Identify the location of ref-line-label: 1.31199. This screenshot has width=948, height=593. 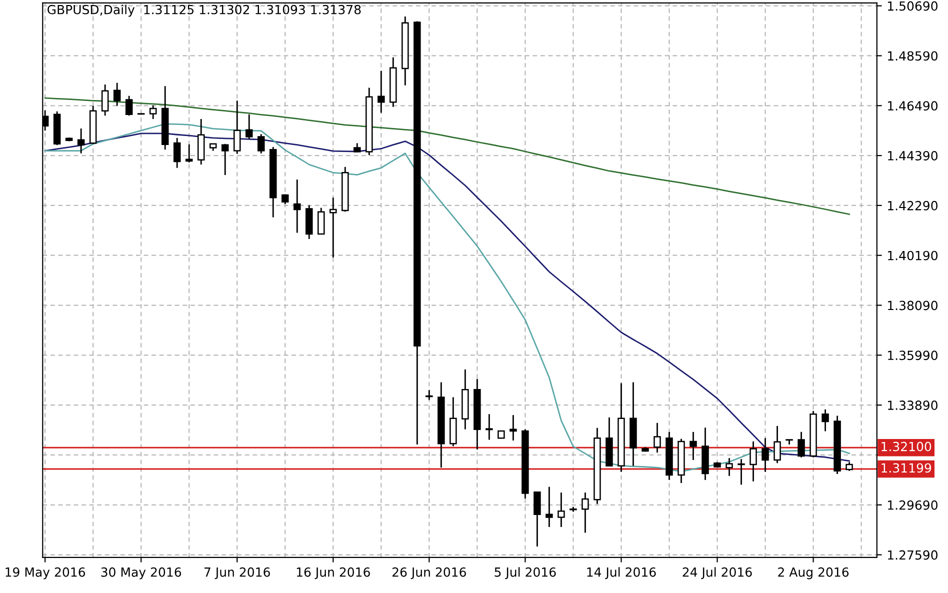
(907, 468).